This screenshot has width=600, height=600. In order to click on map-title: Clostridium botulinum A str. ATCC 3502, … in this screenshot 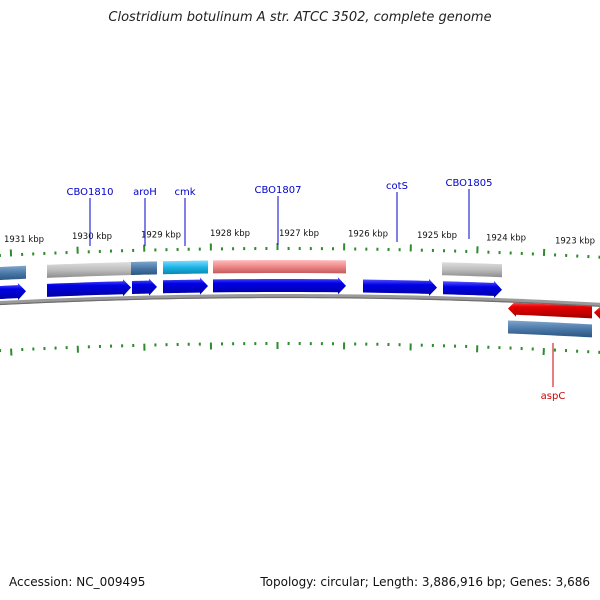, I will do `click(300, 17)`.